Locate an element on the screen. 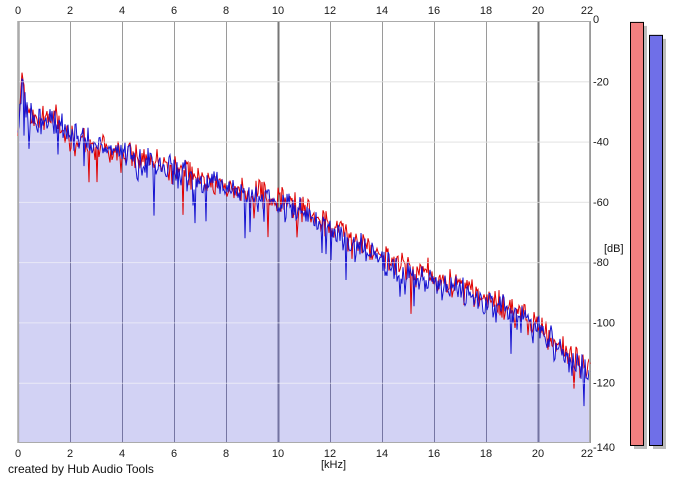 This screenshot has height=486, width=673. x-axis-unit-label: [kHz] is located at coordinates (334, 465).